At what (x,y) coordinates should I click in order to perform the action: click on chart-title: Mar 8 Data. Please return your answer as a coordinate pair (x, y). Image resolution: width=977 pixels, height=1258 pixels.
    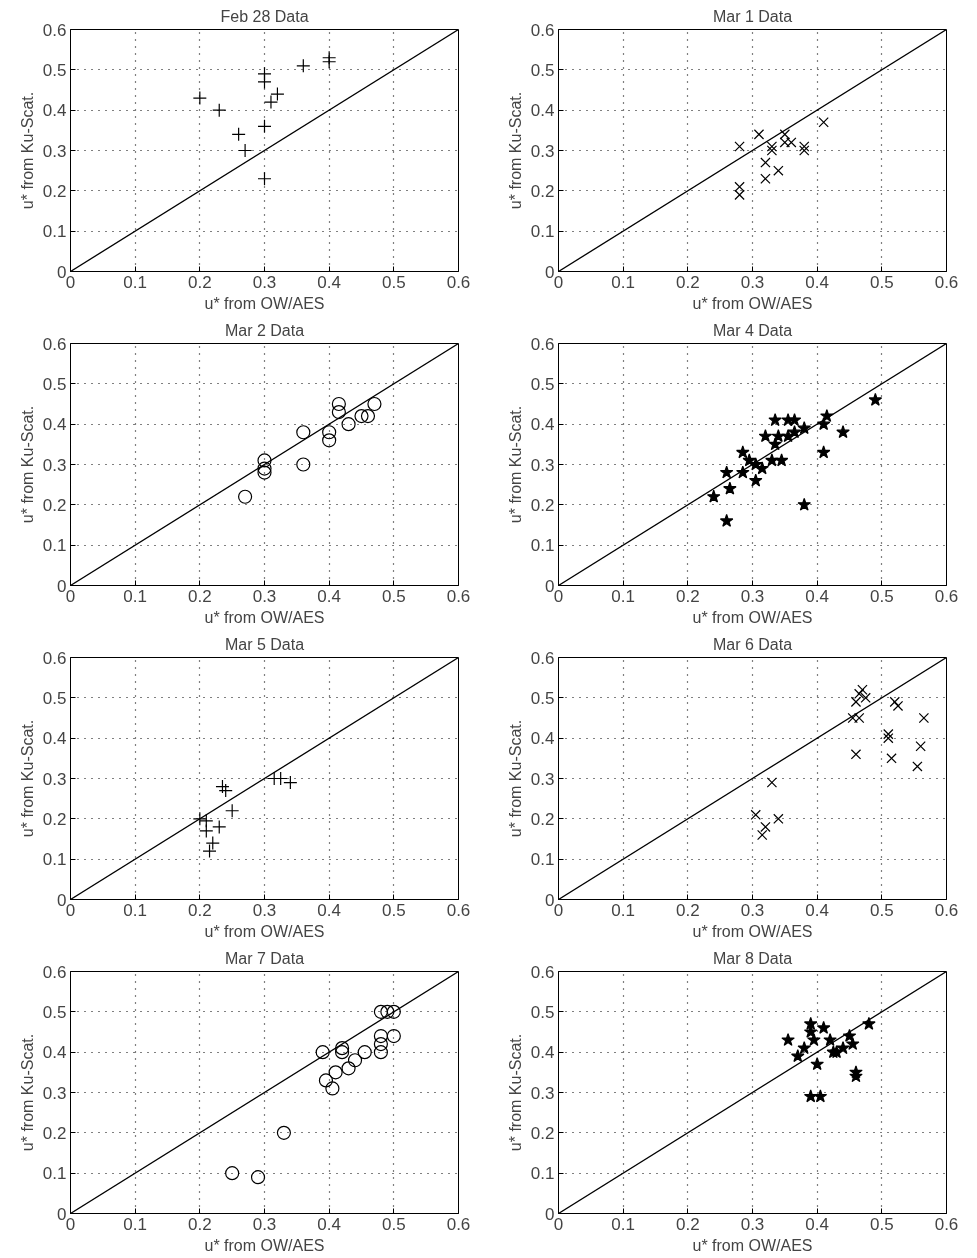
    Looking at the image, I should click on (752, 958).